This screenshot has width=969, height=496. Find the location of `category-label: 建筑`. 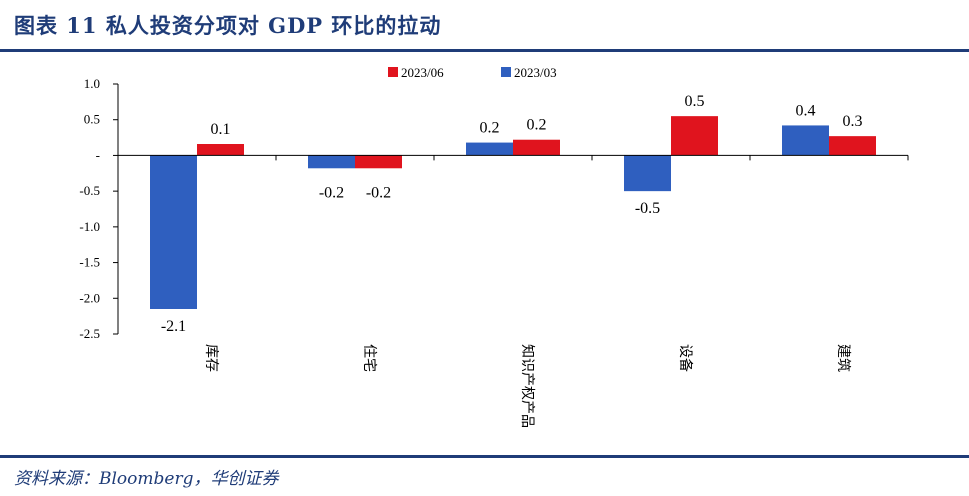

category-label: 建筑 is located at coordinates (843, 358).